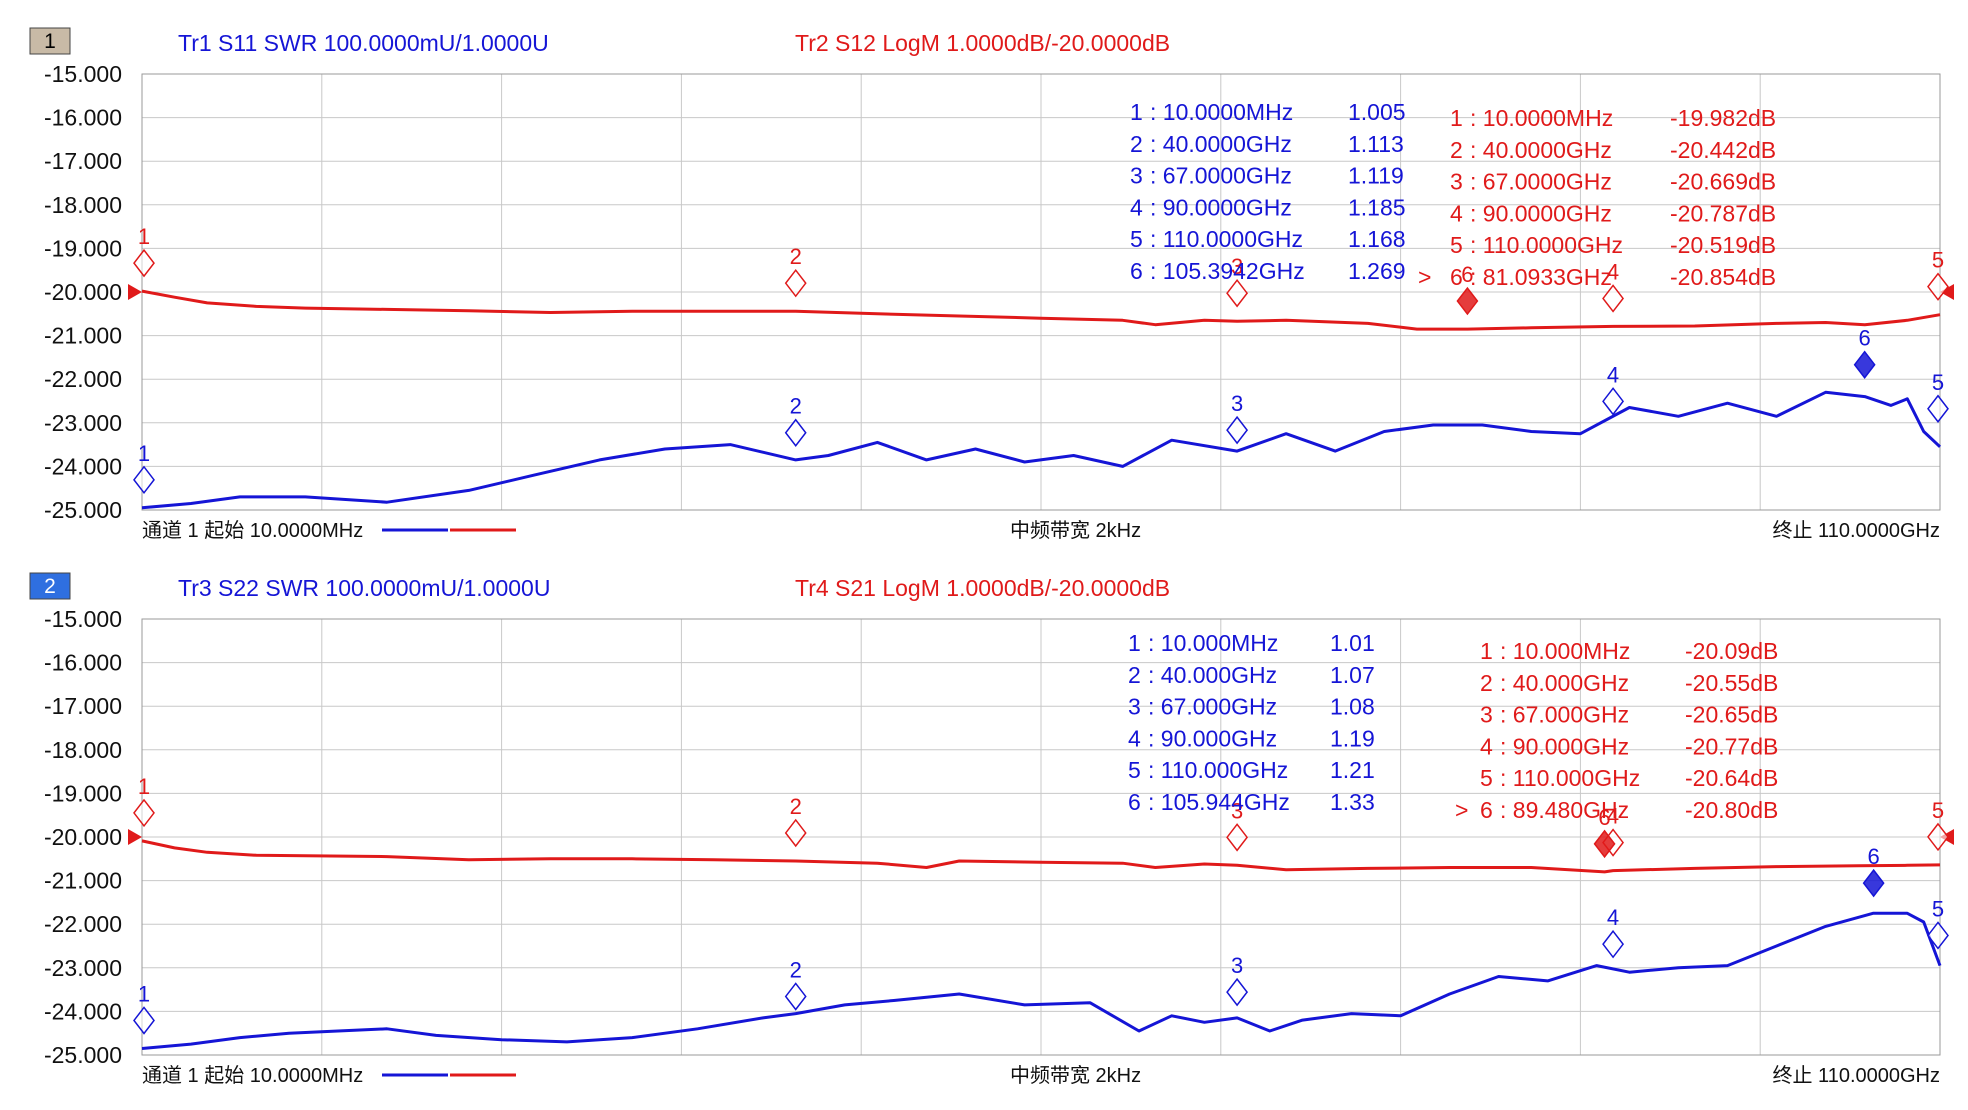  What do you see at coordinates (1134, 738) in the screenshot?
I see `readout-left-number: 4` at bounding box center [1134, 738].